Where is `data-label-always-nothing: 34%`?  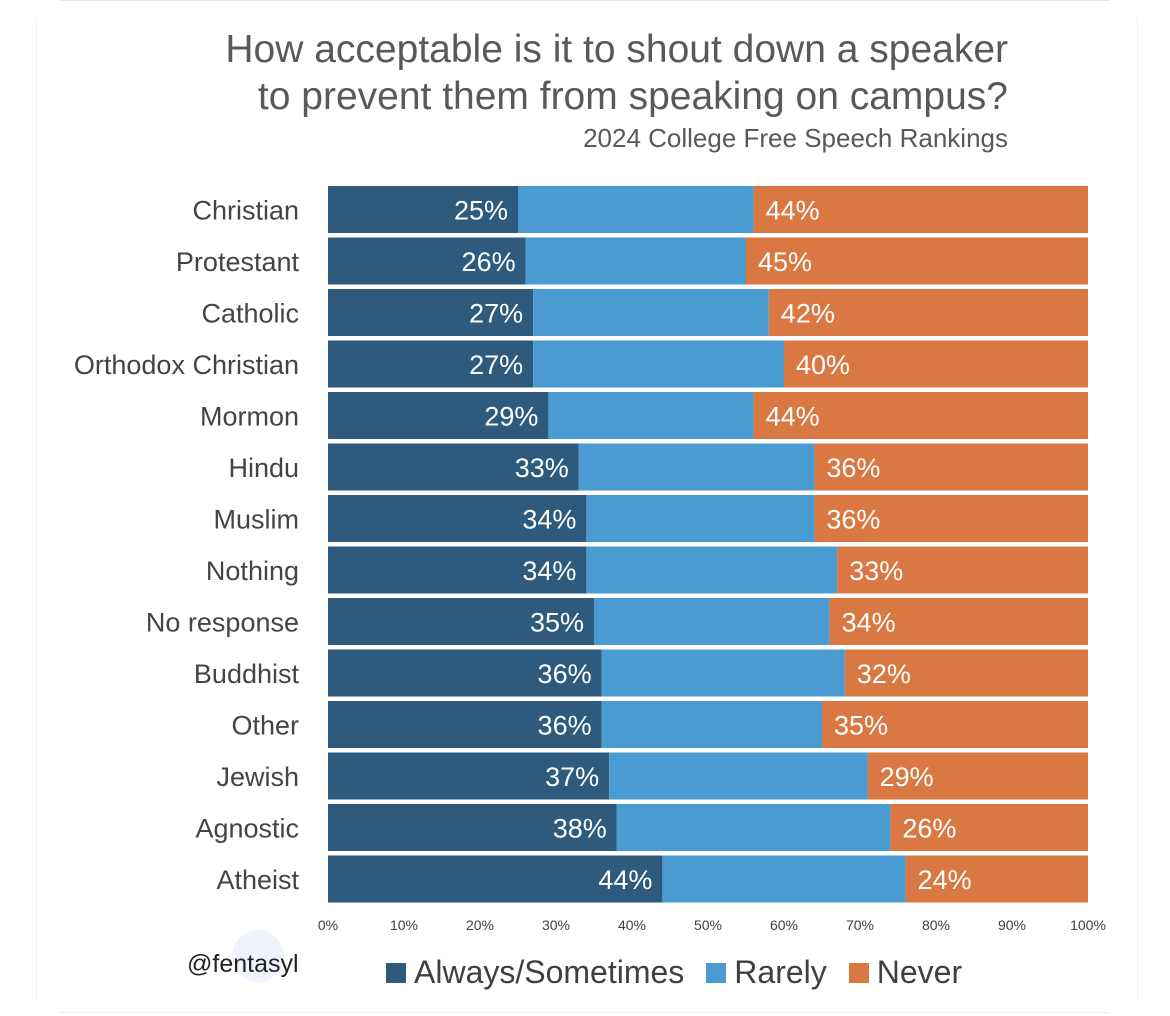 data-label-always-nothing: 34% is located at coordinates (549, 571).